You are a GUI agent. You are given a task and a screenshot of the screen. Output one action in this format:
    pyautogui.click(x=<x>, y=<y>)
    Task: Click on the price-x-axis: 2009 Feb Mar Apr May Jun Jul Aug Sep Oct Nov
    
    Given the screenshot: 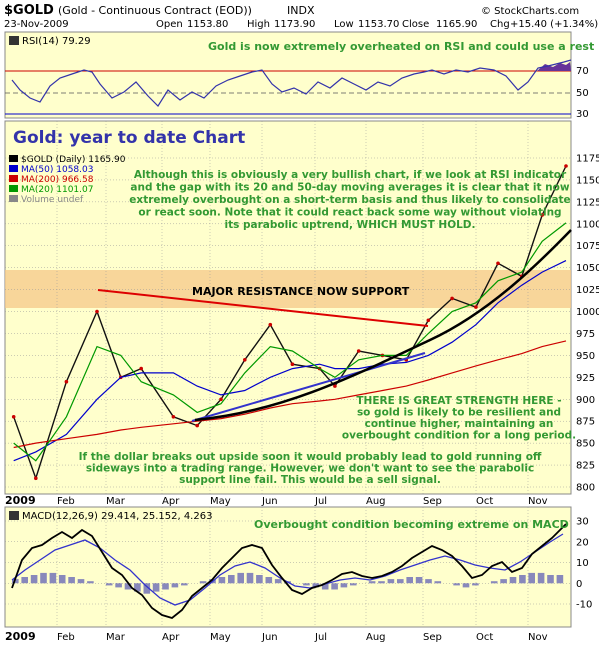 What is the action you would take?
    pyautogui.click(x=276, y=500)
    